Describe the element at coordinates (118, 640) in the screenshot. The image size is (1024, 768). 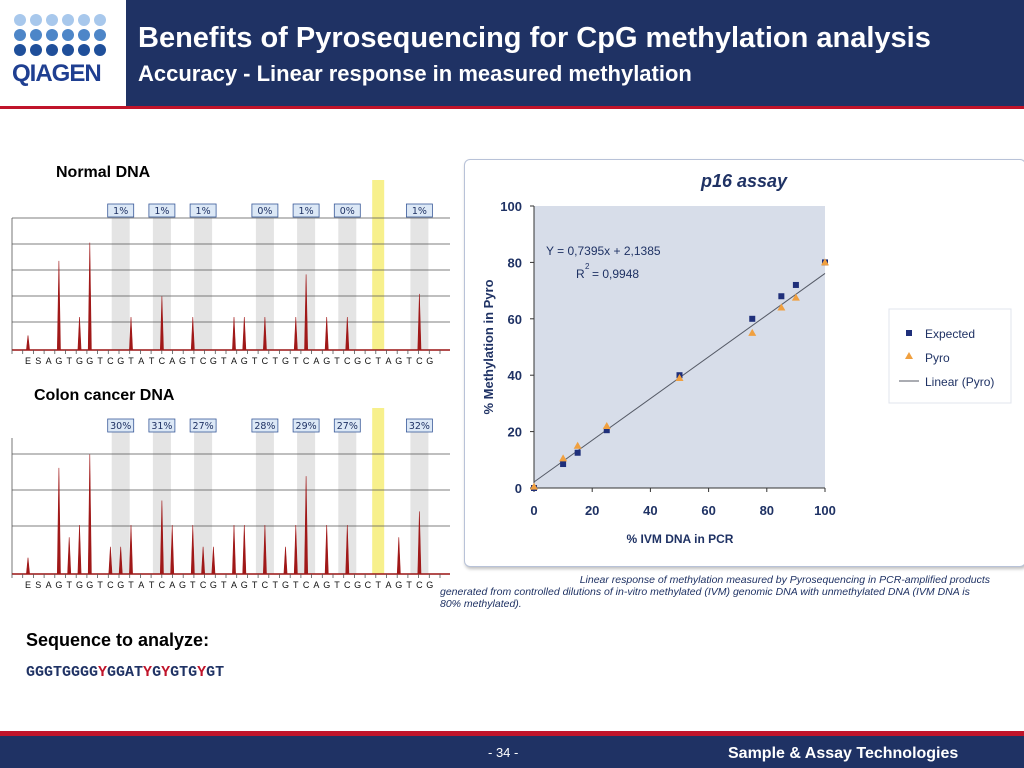
I see `sequence-label: Sequence to analyze:` at that location.